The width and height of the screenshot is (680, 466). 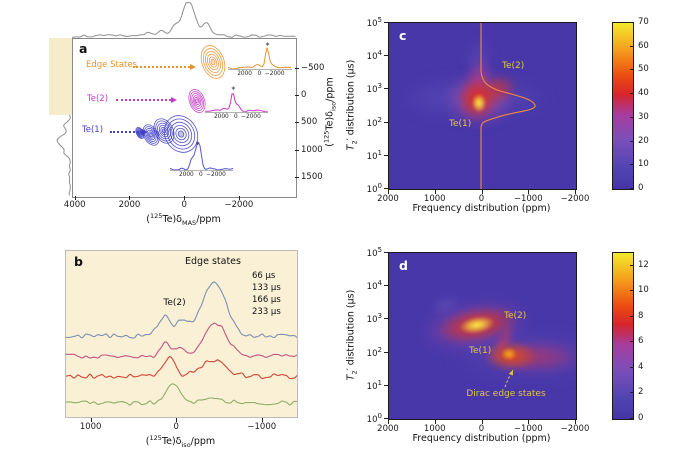 I want to click on xlabel-part: (, so click(x=147, y=442).